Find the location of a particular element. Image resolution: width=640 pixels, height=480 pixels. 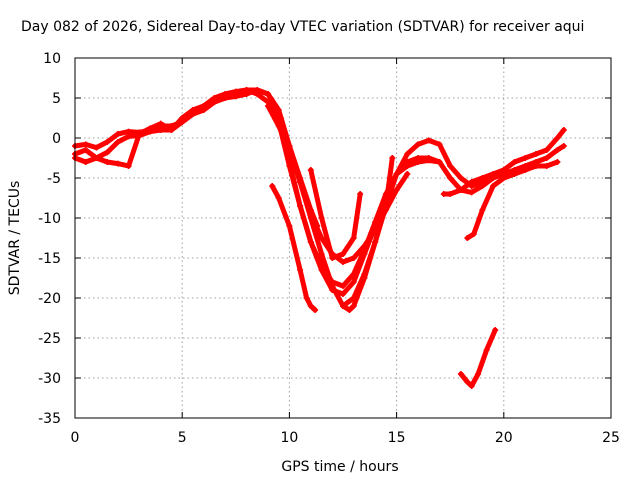

x-tick-label: 20 is located at coordinates (504, 438).